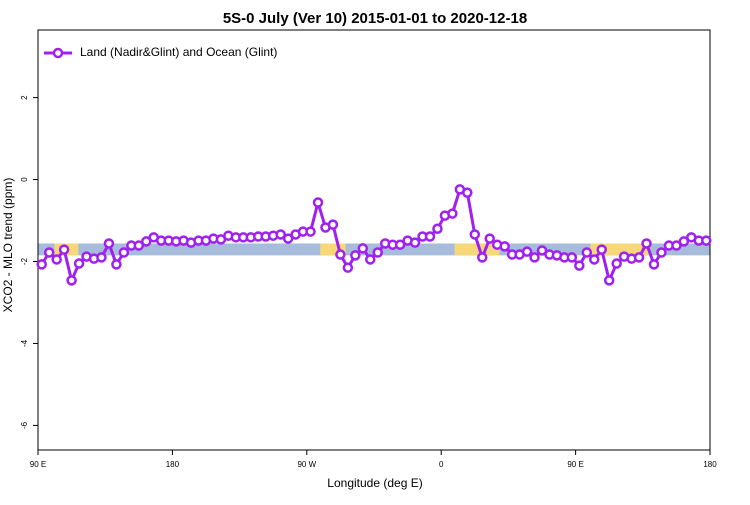 The height and width of the screenshot is (505, 750). Describe the element at coordinates (24, 179) in the screenshot. I see `y-tick-label: 0` at that location.